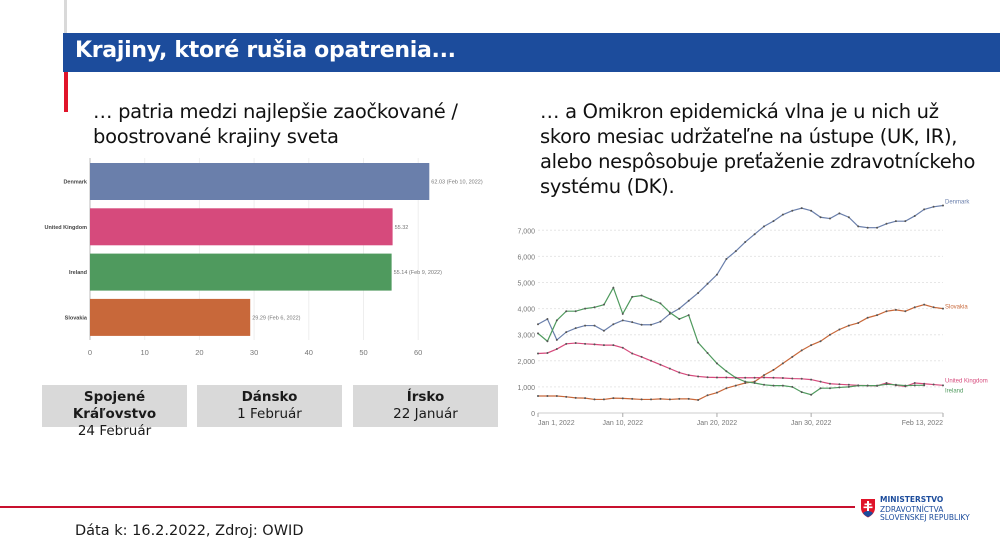  I want to click on x-tick-label: 10, so click(145, 352).